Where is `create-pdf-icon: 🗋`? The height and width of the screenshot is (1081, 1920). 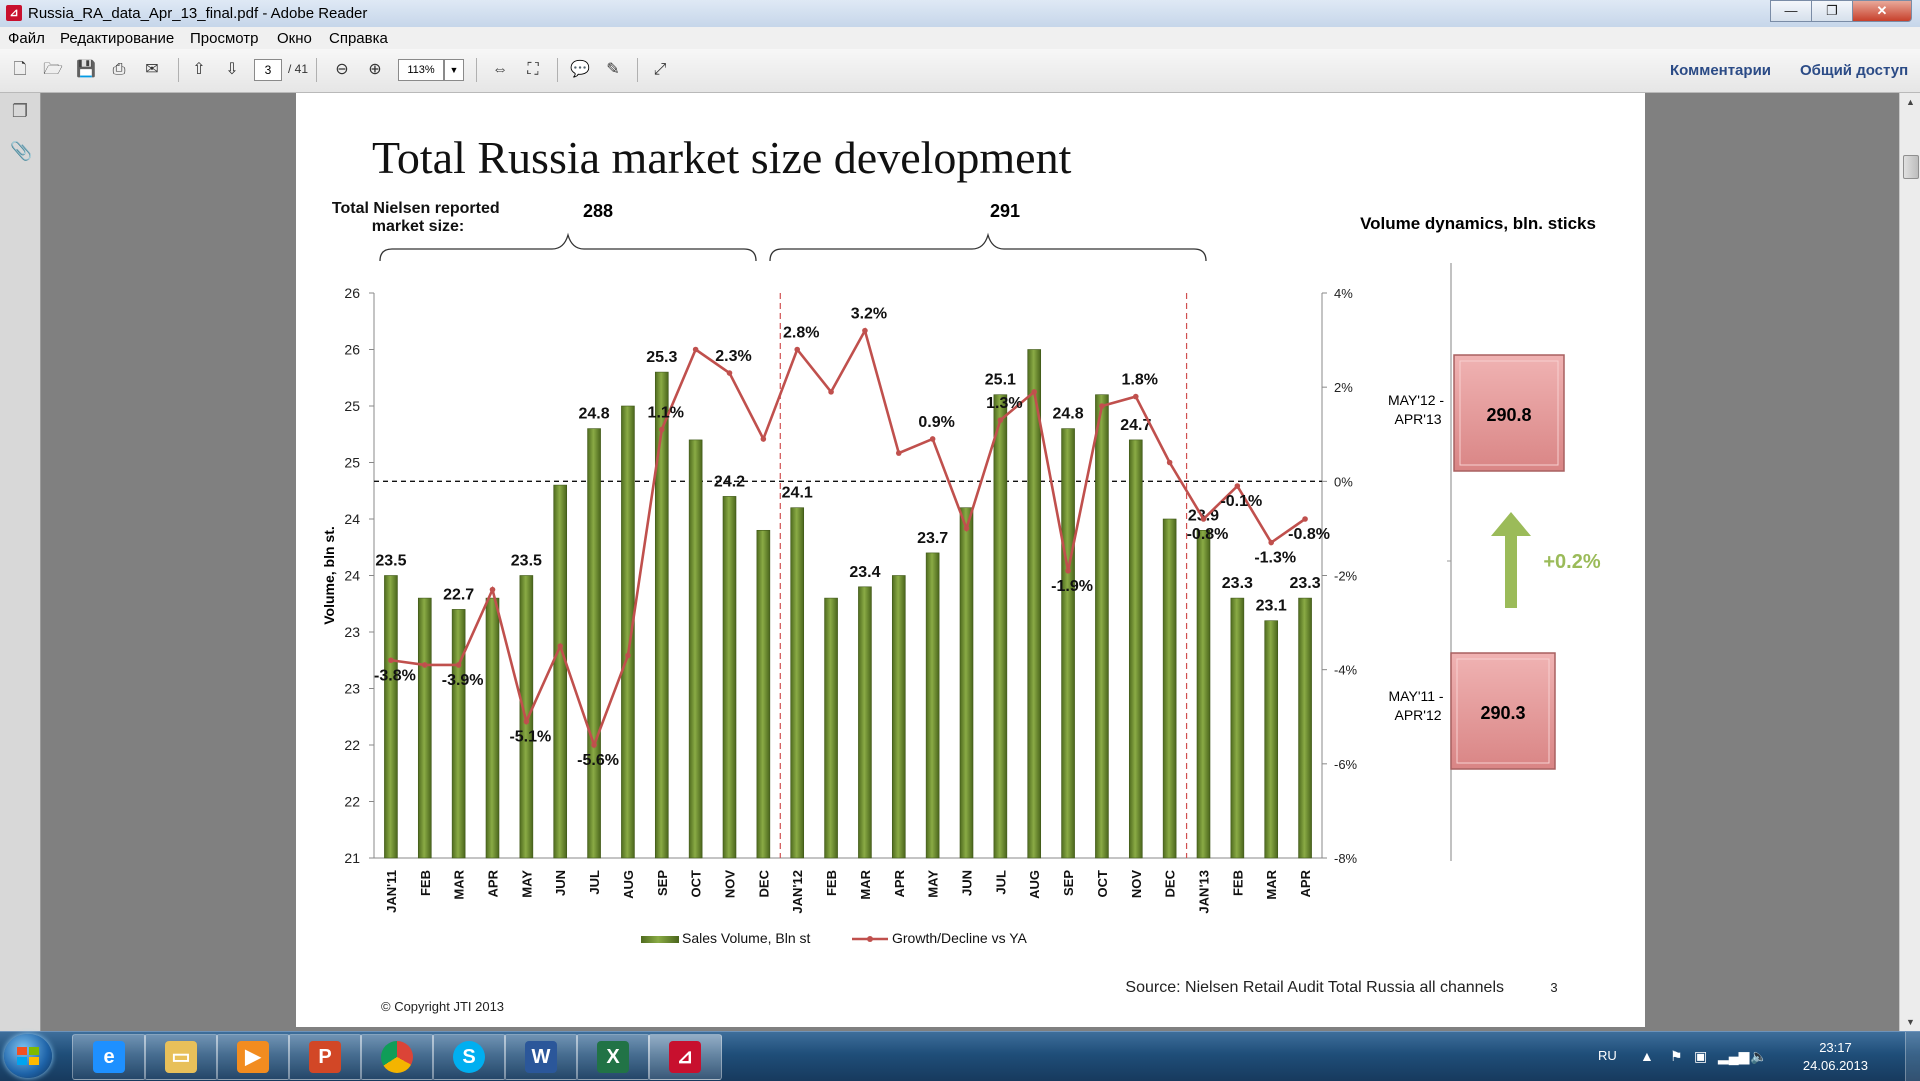
create-pdf-icon: 🗋 is located at coordinates (20, 69).